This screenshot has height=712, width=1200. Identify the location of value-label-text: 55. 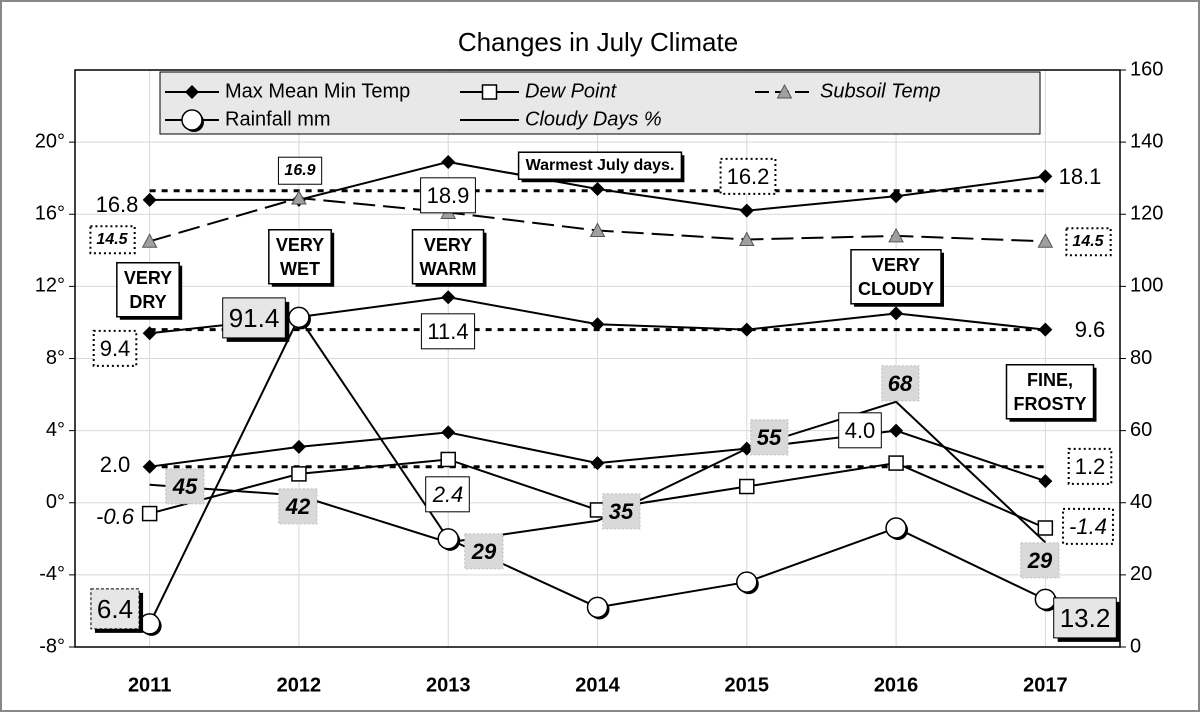
(769, 437).